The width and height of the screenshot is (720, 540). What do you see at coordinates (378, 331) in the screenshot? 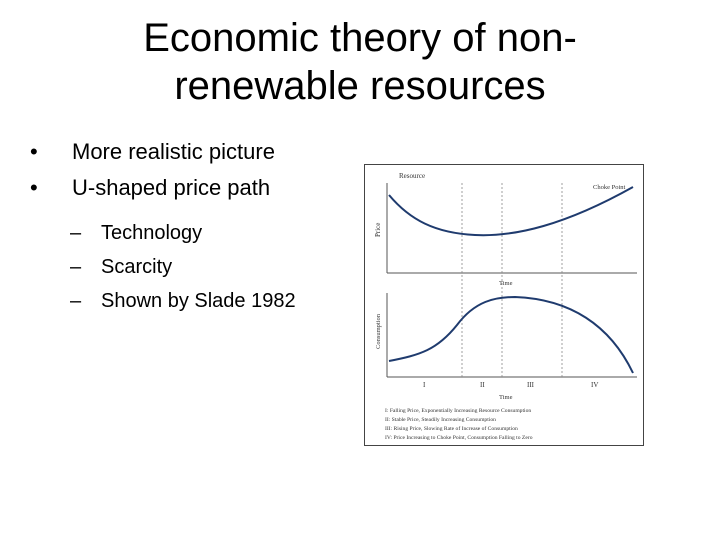
I see `consumption-axis-label: Consumption` at bounding box center [378, 331].